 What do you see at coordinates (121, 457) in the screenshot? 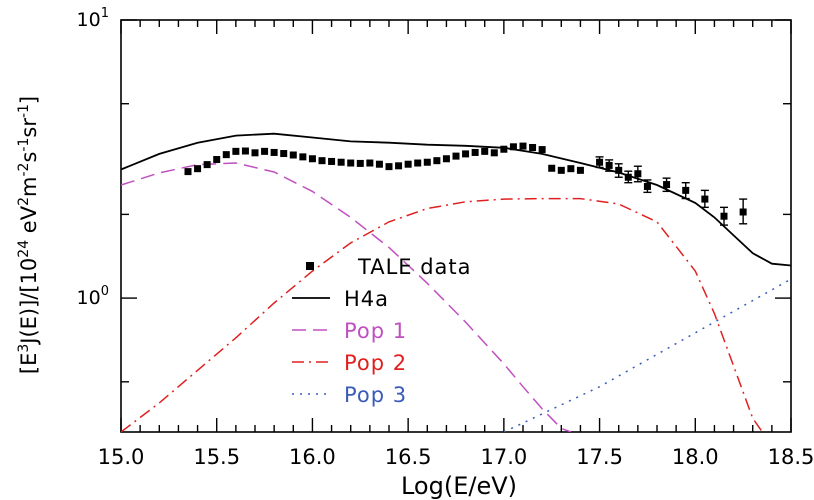
I see `x-tick-label: 15.0` at bounding box center [121, 457].